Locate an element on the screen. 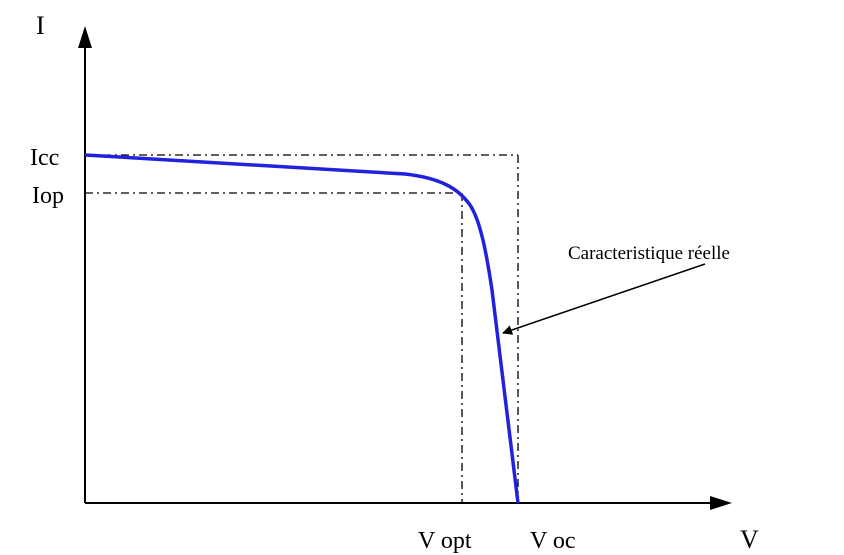  y-axis-arrow is located at coordinates (85, 37).